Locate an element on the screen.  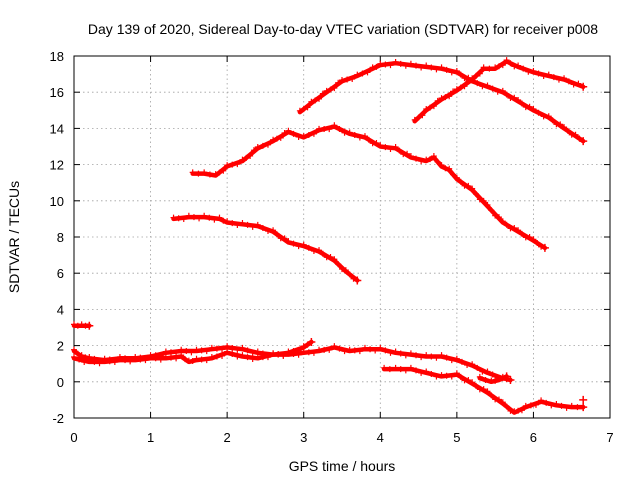
y-tick-label: 8 is located at coordinates (60, 237).